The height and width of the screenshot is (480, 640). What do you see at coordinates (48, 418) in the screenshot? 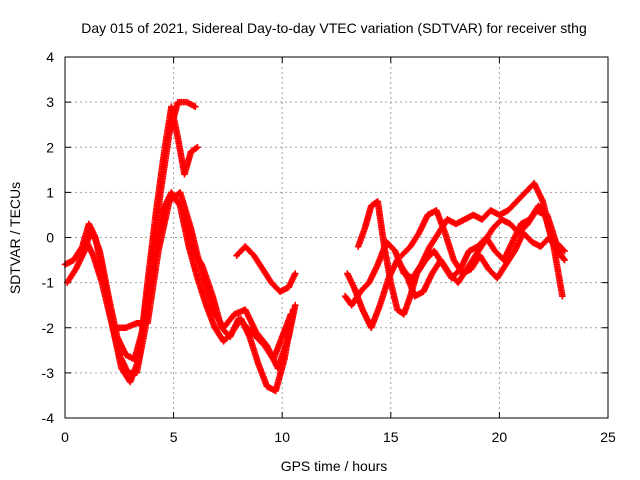
I see `y-tick-label: -4` at bounding box center [48, 418].